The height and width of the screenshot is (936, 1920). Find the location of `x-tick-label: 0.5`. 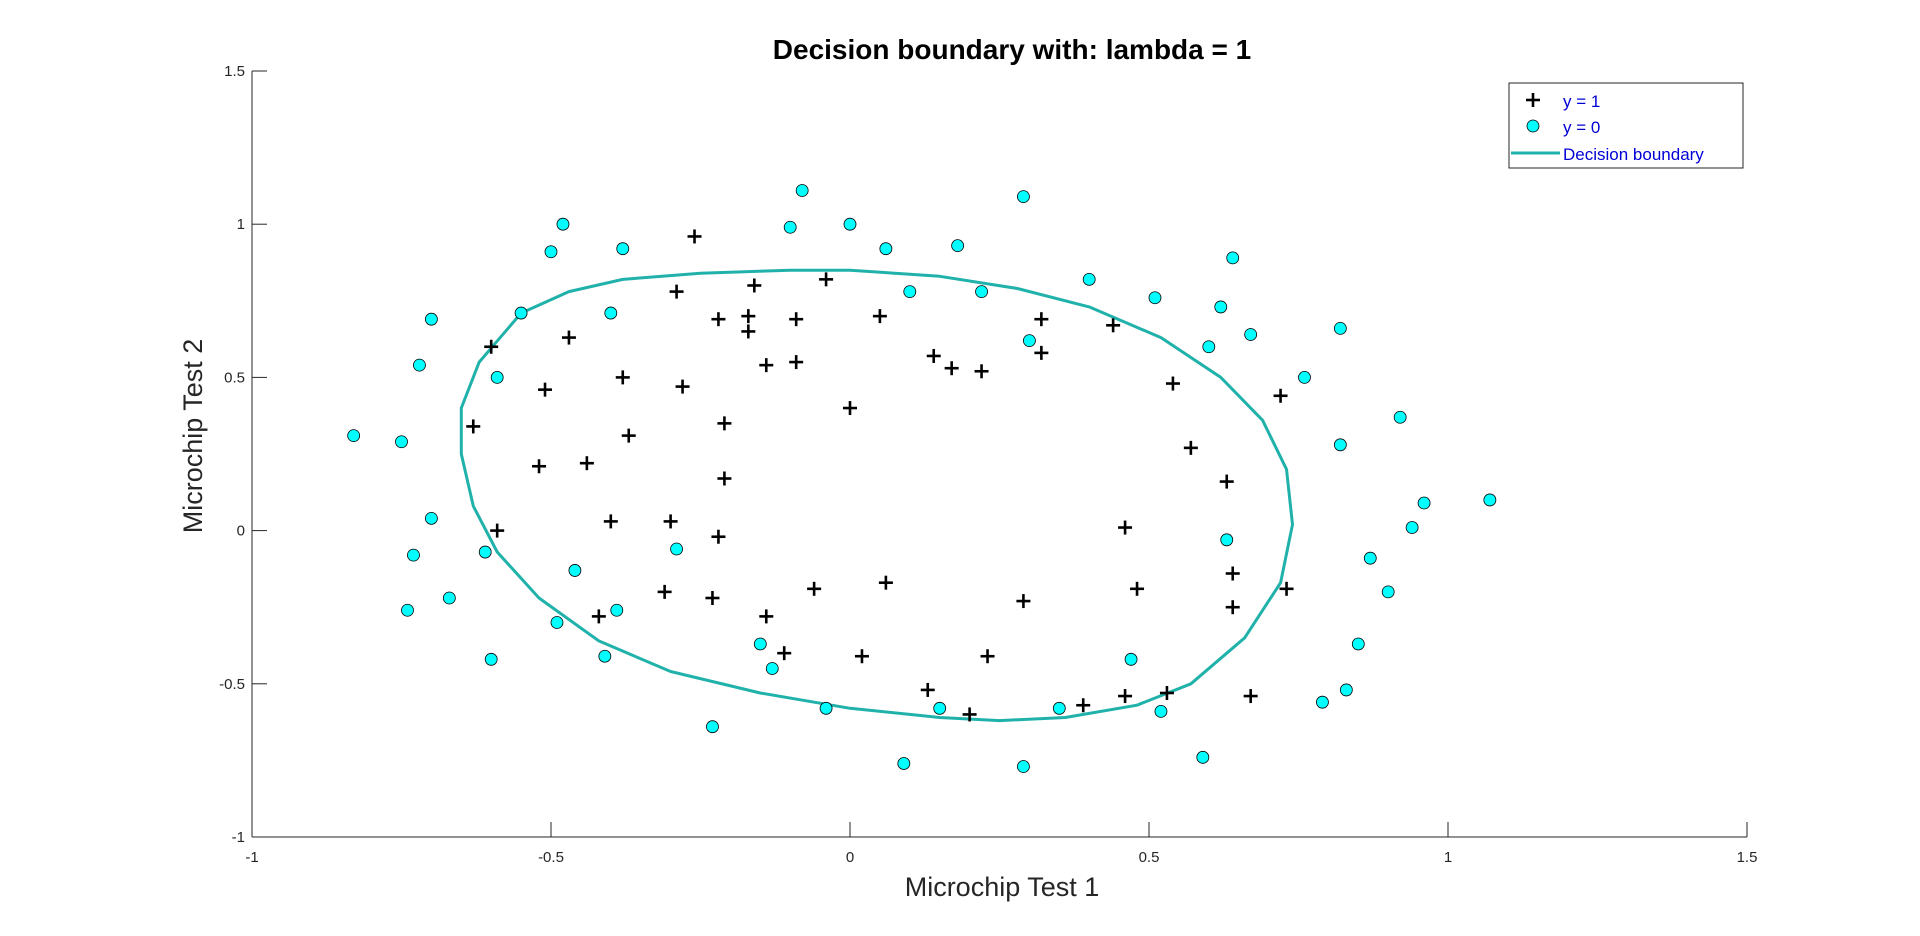

x-tick-label: 0.5 is located at coordinates (1149, 857).